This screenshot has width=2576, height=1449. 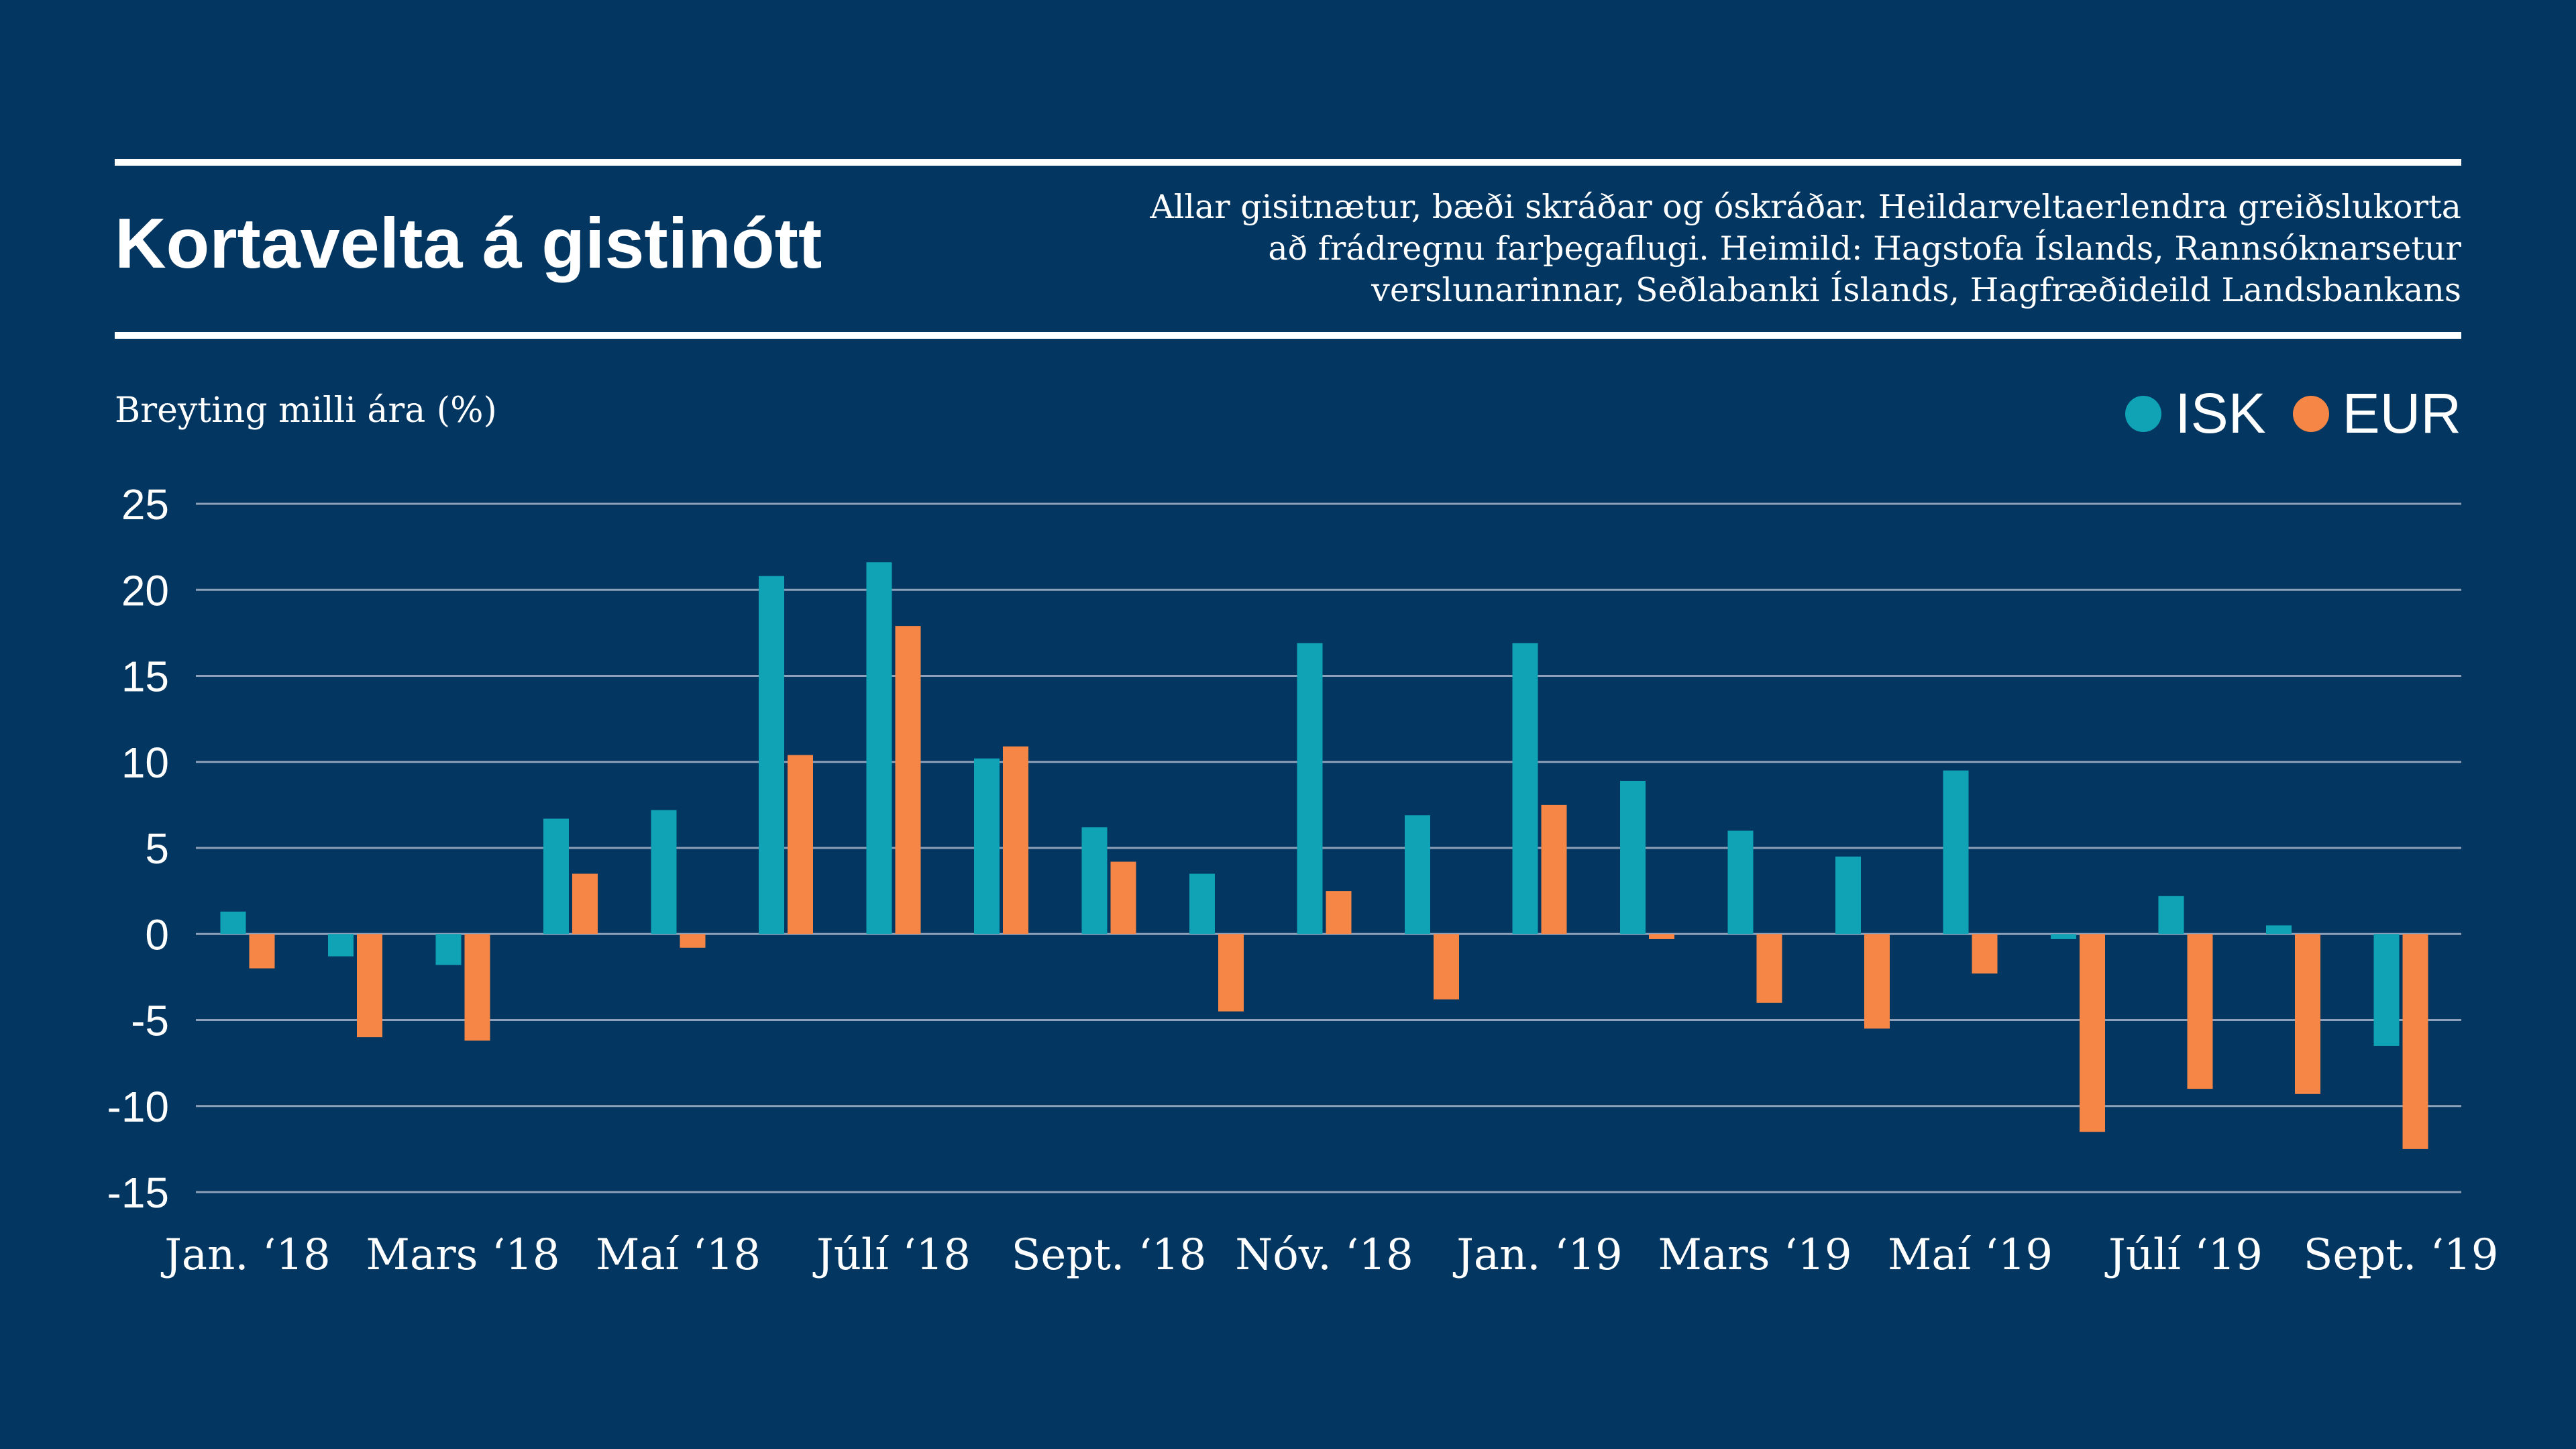 I want to click on x-tick-label: Nóv. ‘18, so click(x=1324, y=1255).